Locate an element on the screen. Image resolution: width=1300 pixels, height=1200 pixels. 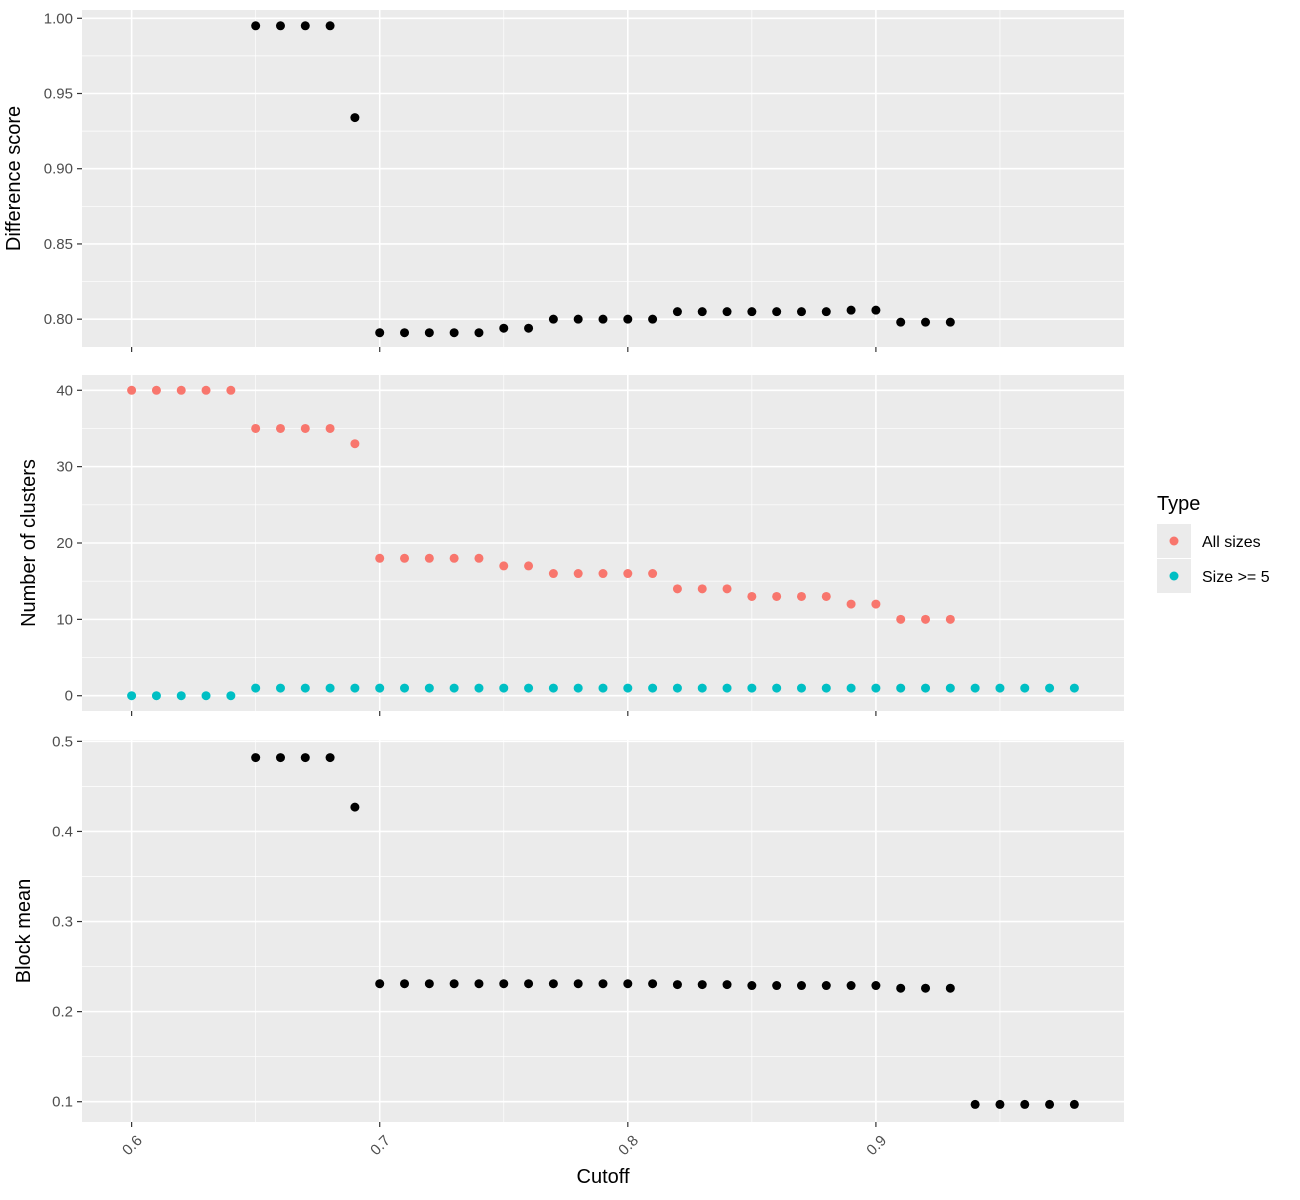
x-tick-label: 0.7 is located at coordinates (380, 1145).